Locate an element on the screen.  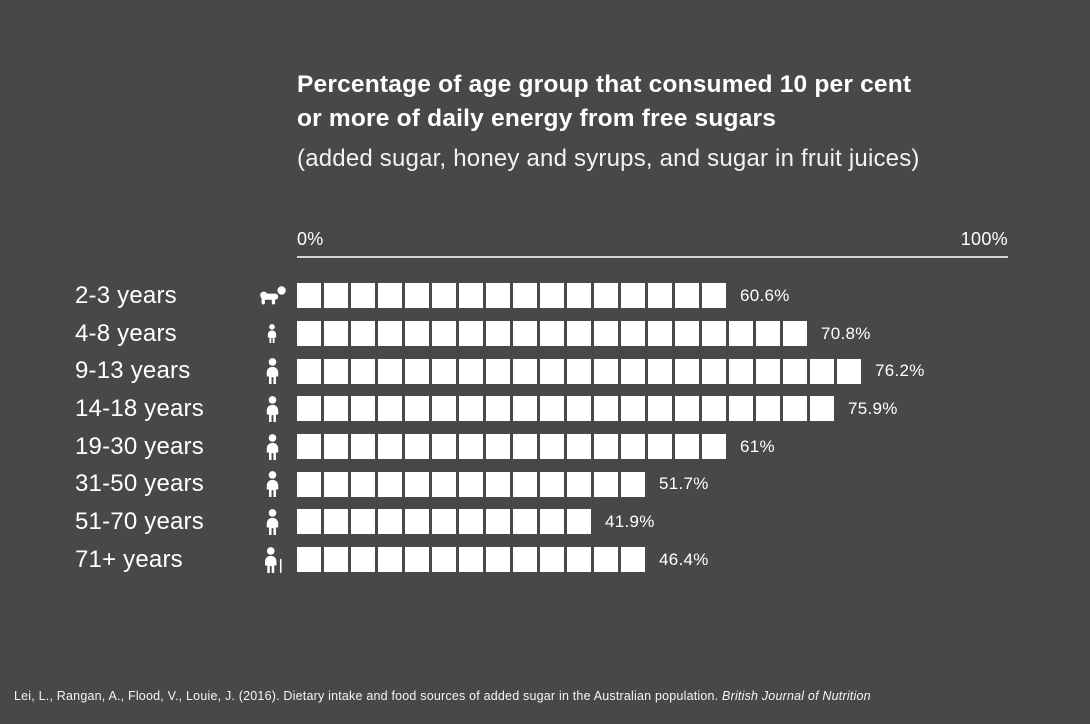
value-label: 75.9% is located at coordinates (873, 408).